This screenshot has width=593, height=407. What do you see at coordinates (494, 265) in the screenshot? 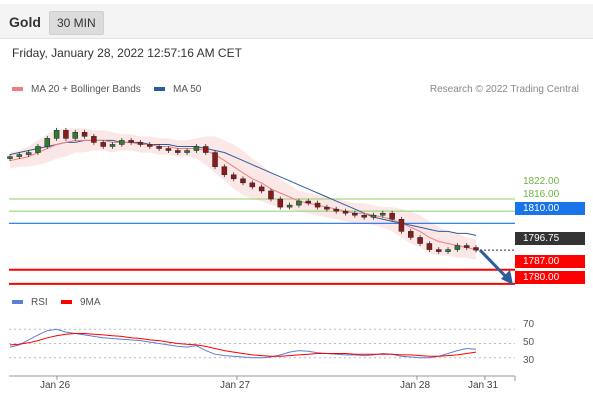
I see `forecast-arrow` at bounding box center [494, 265].